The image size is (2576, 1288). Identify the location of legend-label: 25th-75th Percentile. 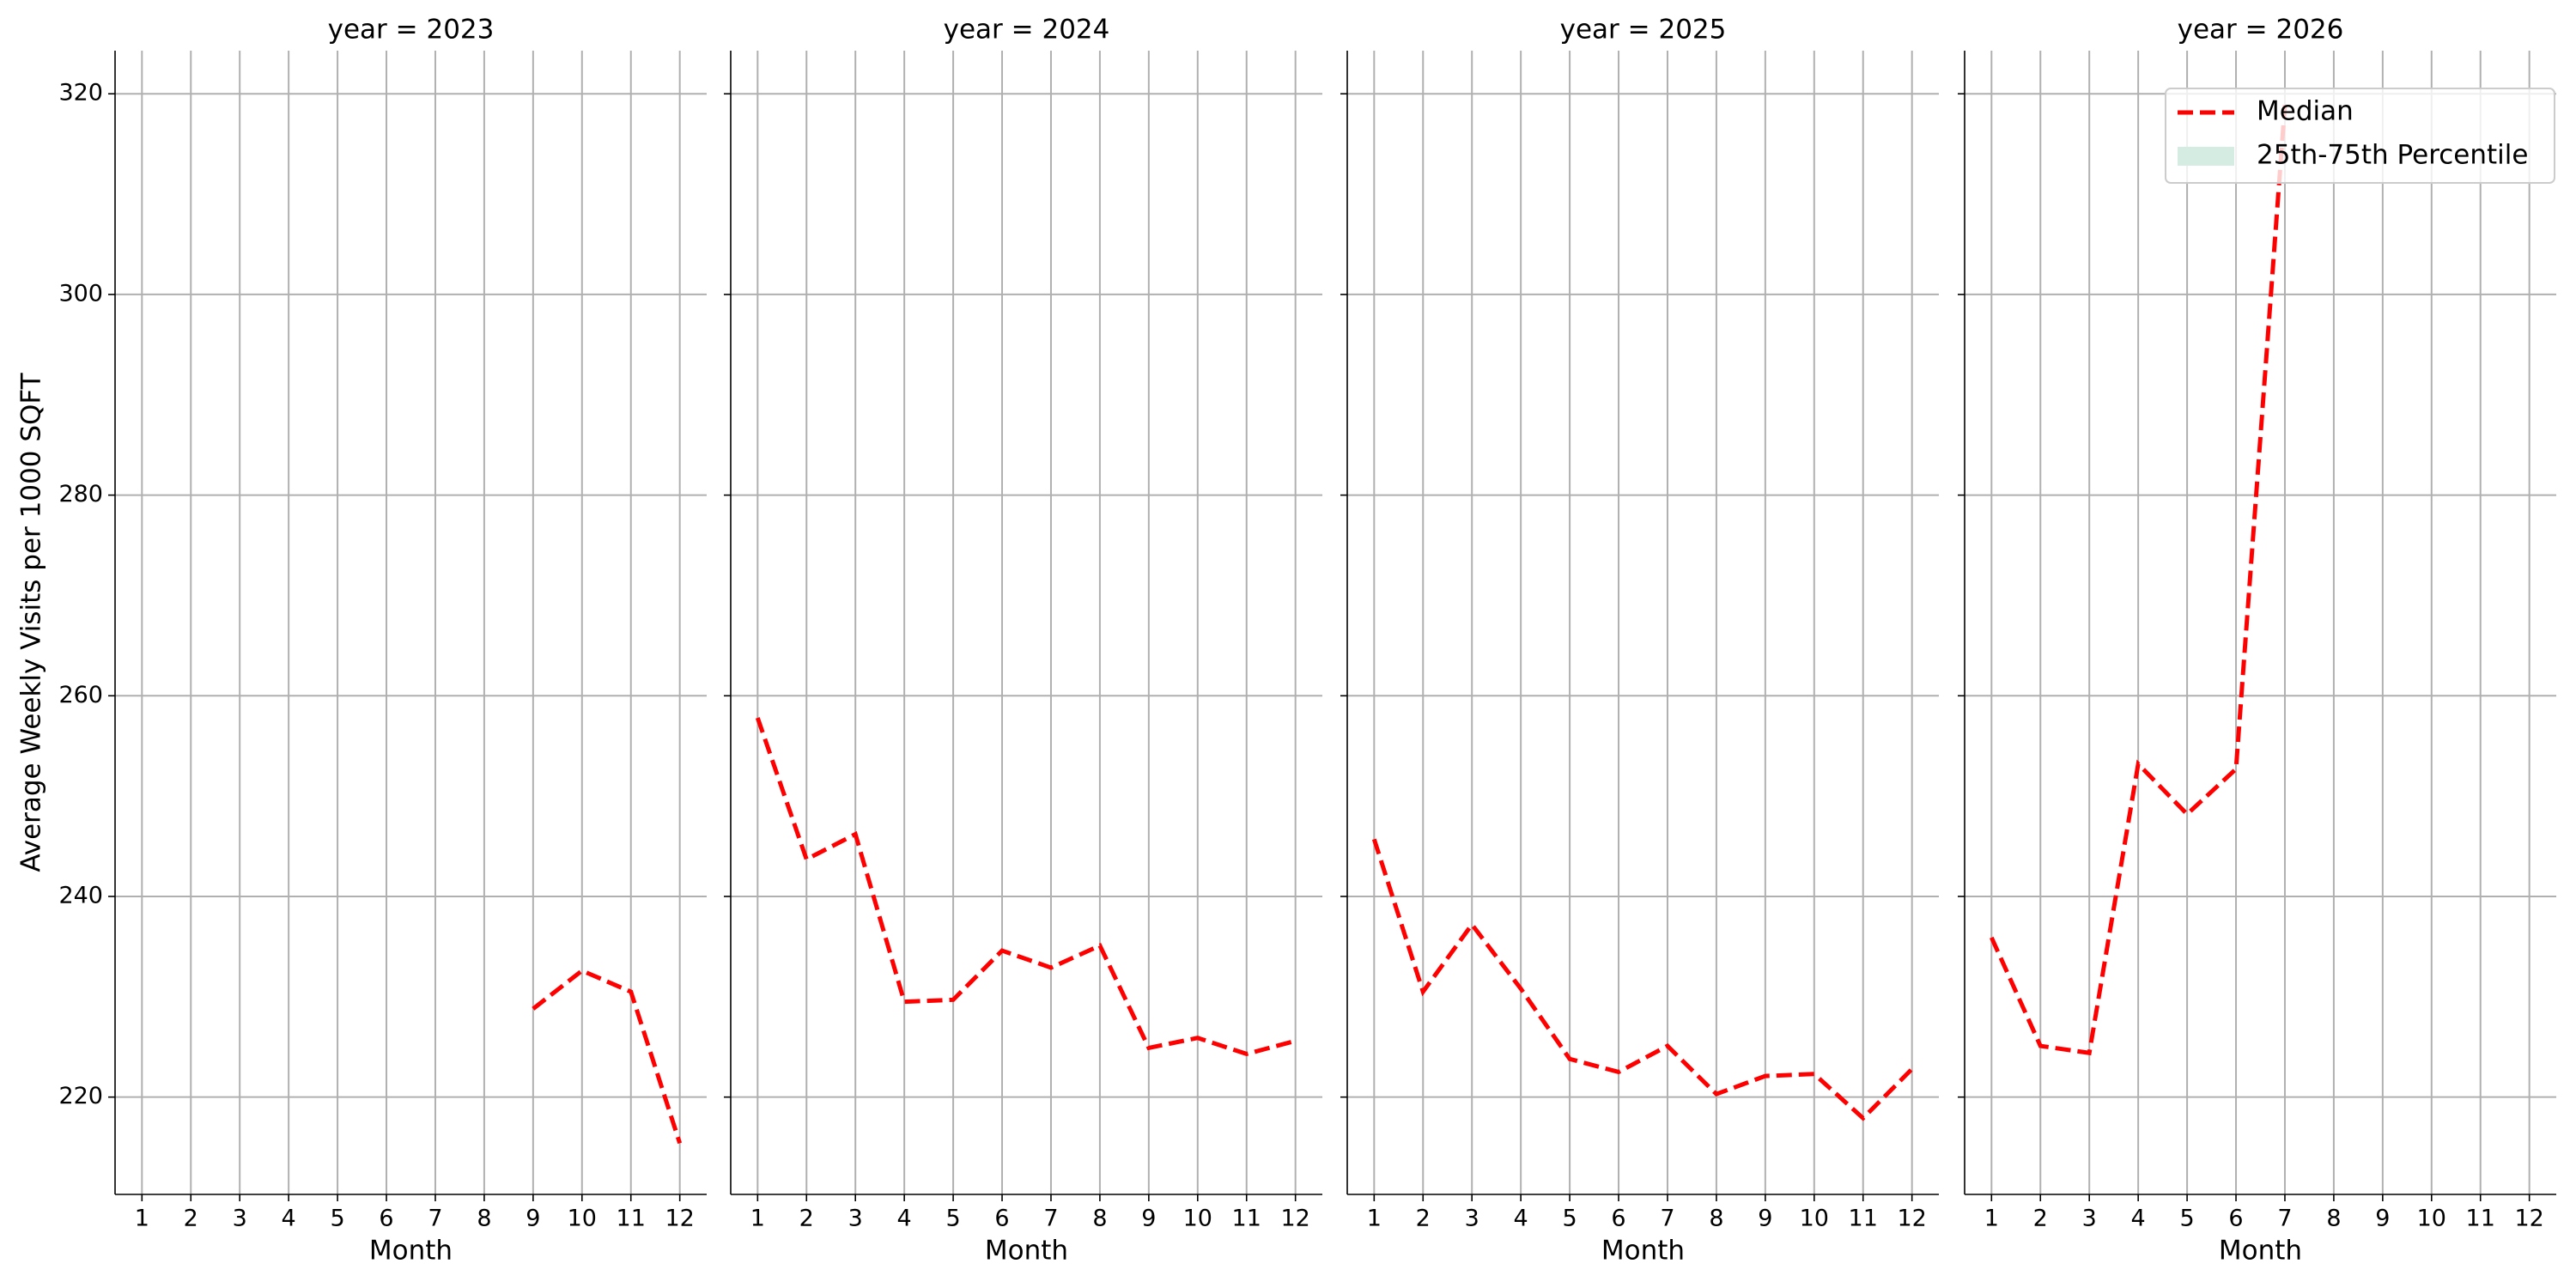
(2392, 155).